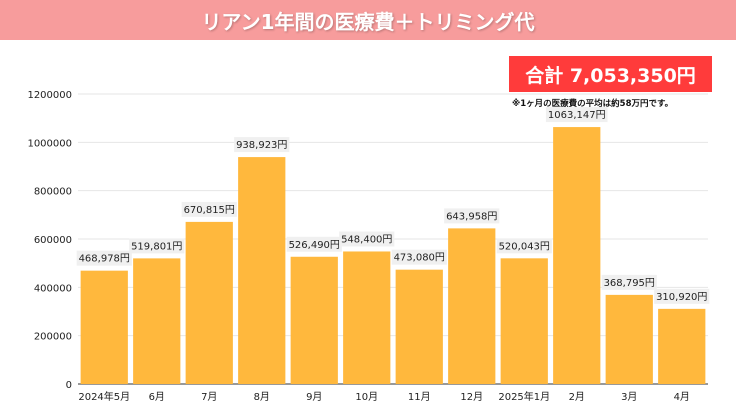 The width and height of the screenshot is (736, 414). Describe the element at coordinates (53, 192) in the screenshot. I see `y-tick-label: 800000` at that location.